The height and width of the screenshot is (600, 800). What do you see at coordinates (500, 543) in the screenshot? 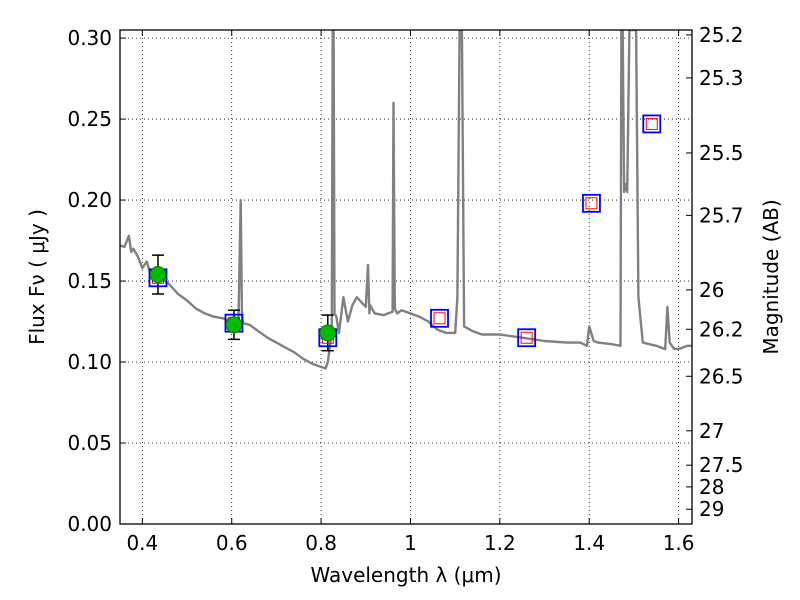
I see `x-tick-label: 1.2` at bounding box center [500, 543].